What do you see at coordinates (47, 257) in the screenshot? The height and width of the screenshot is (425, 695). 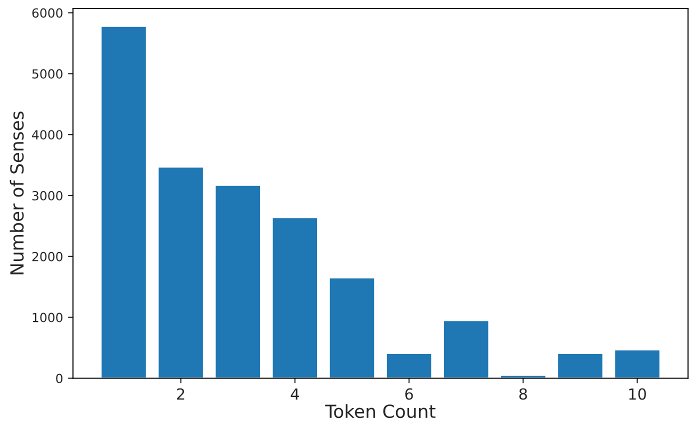 I see `y-tick-label: 2000` at bounding box center [47, 257].